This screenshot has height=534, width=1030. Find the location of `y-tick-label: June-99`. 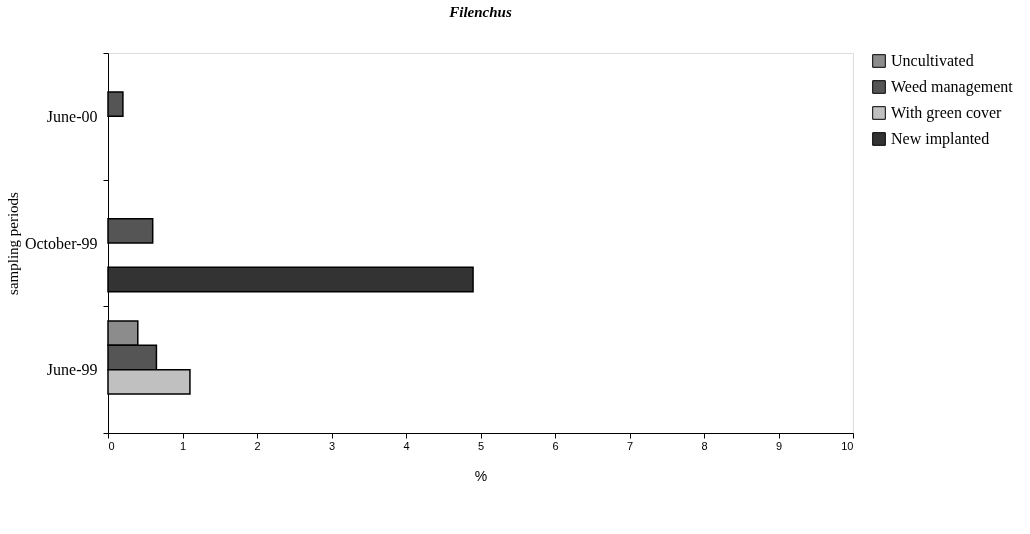

y-tick-label: June-99 is located at coordinates (72, 370).